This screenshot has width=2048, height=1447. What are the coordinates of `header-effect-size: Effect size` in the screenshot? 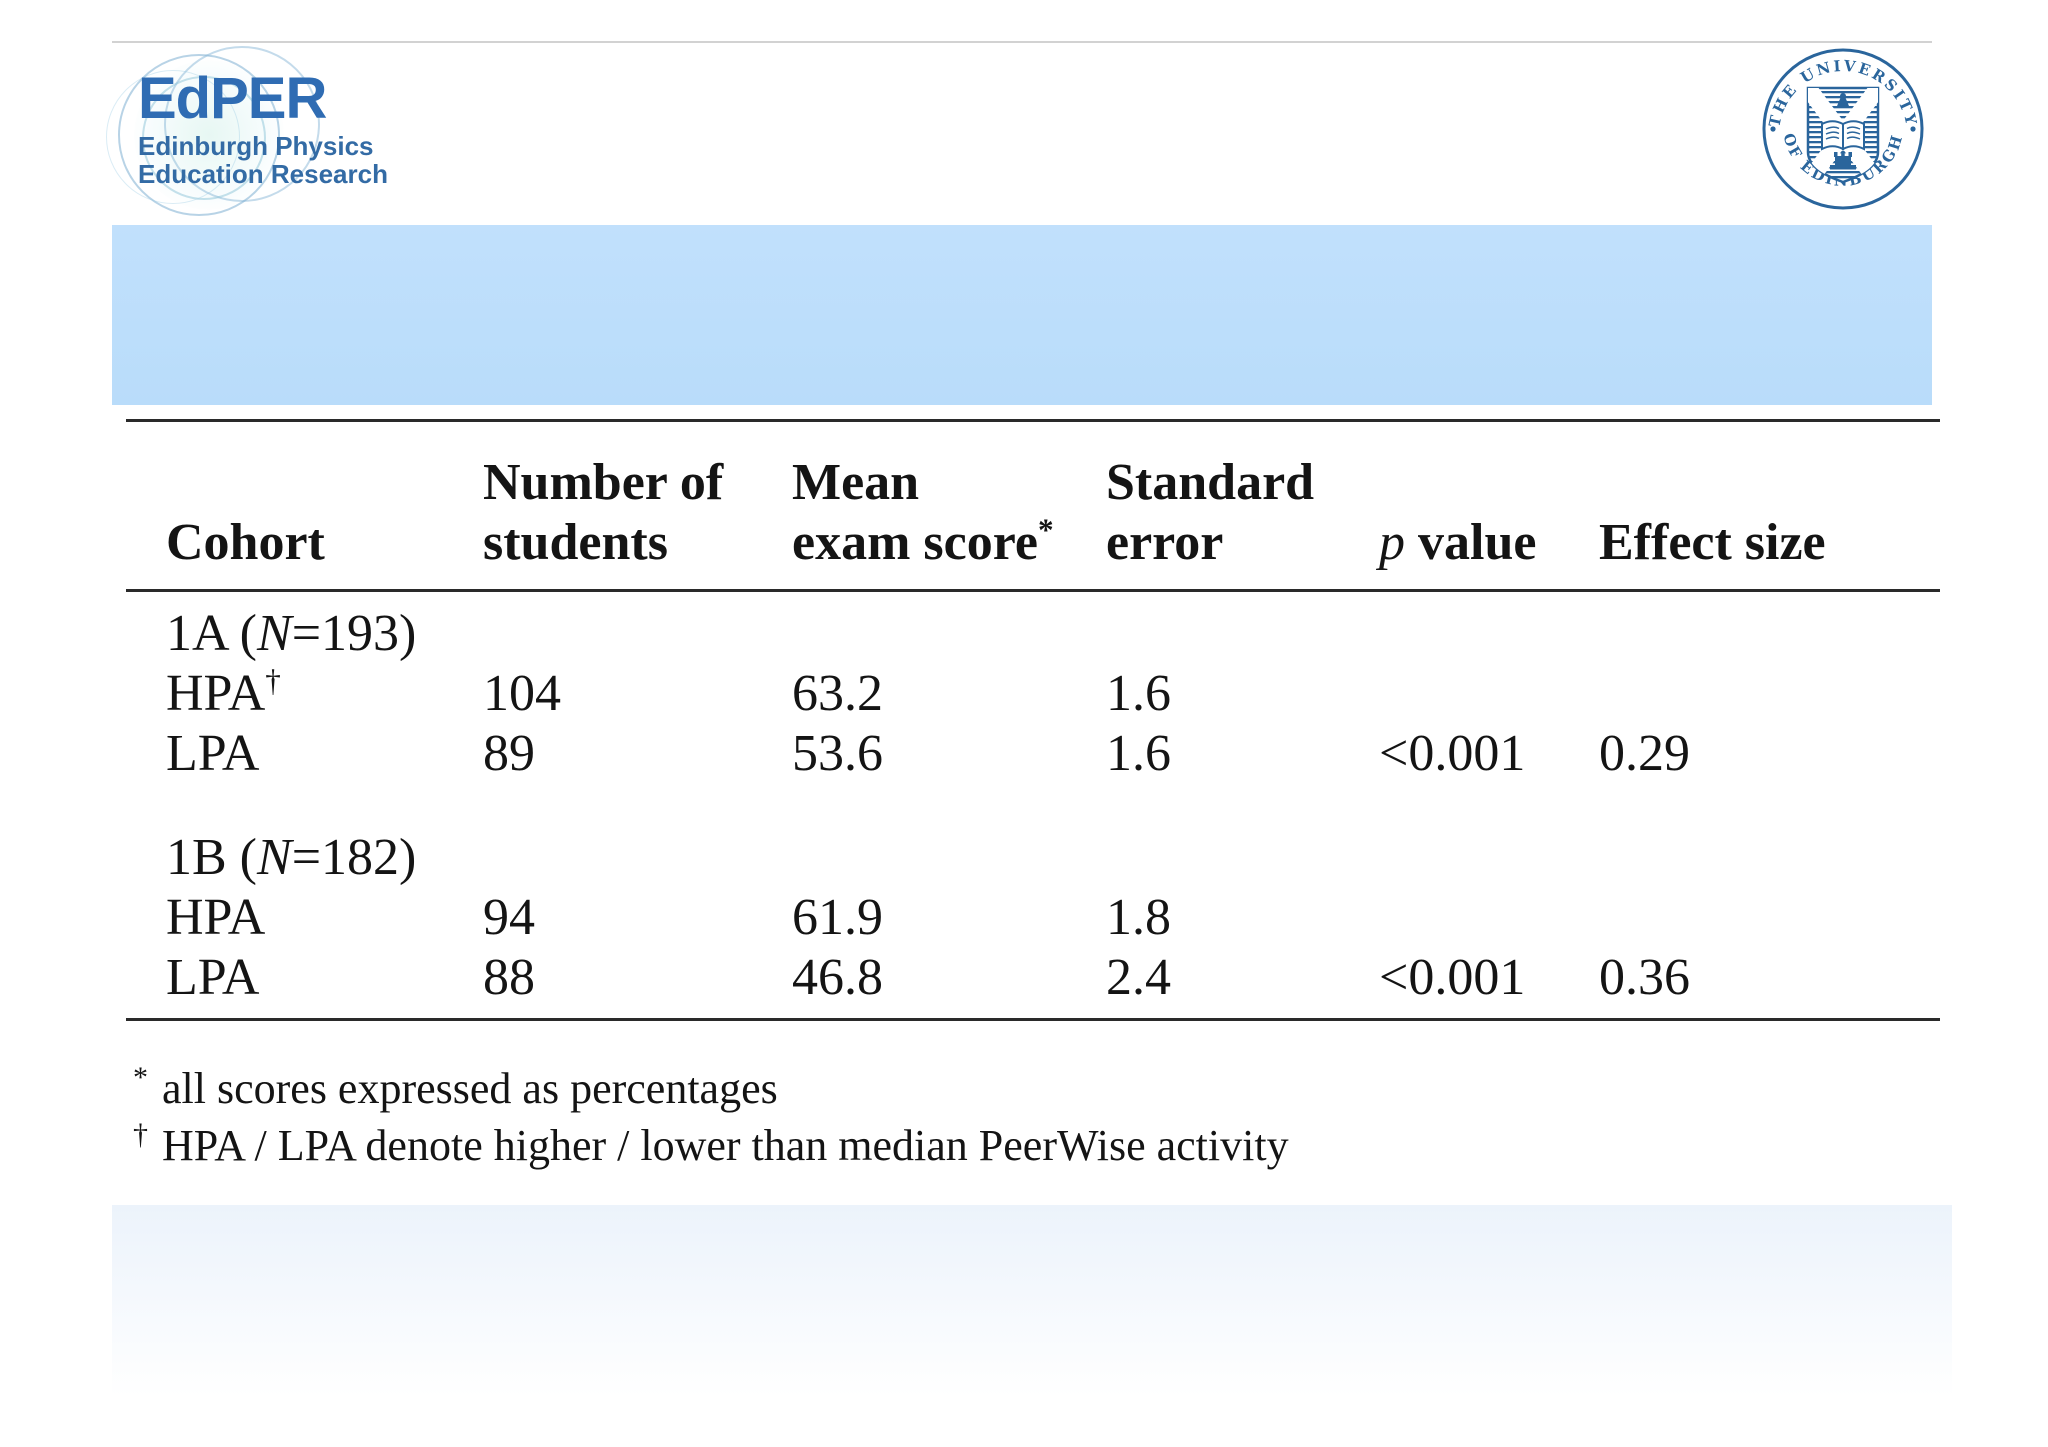 It's located at (1769, 506).